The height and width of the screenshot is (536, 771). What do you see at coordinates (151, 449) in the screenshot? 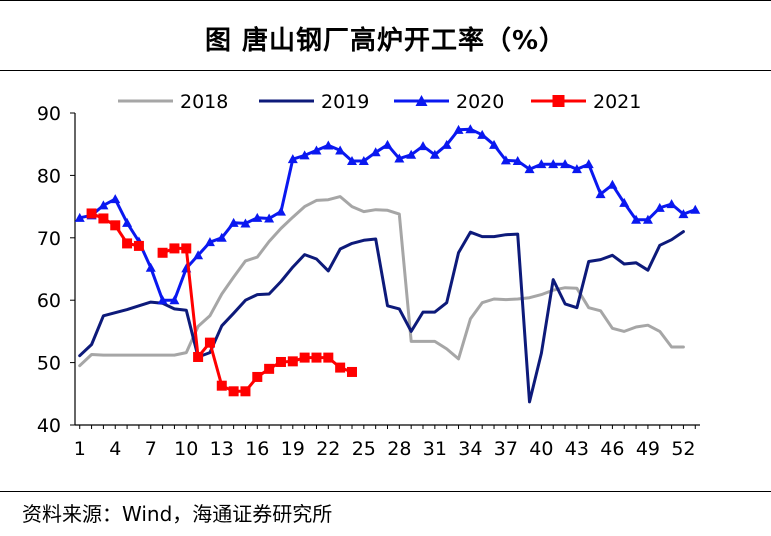
I see `x-tick-label: 7` at bounding box center [151, 449].